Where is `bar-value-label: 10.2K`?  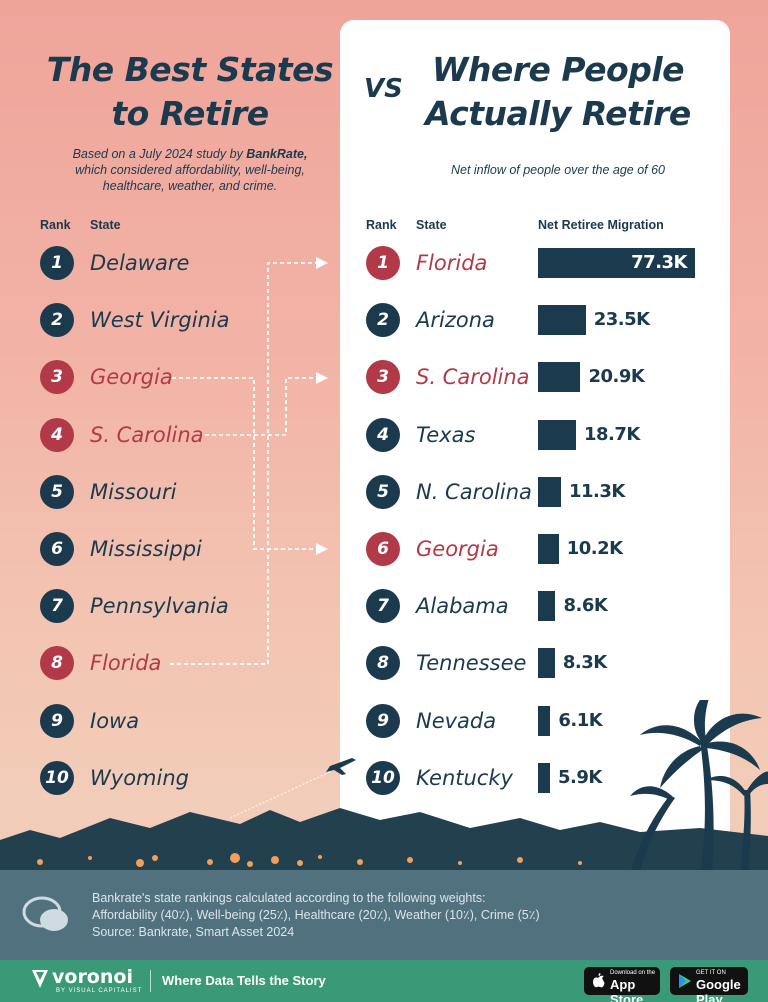 bar-value-label: 10.2K is located at coordinates (594, 548).